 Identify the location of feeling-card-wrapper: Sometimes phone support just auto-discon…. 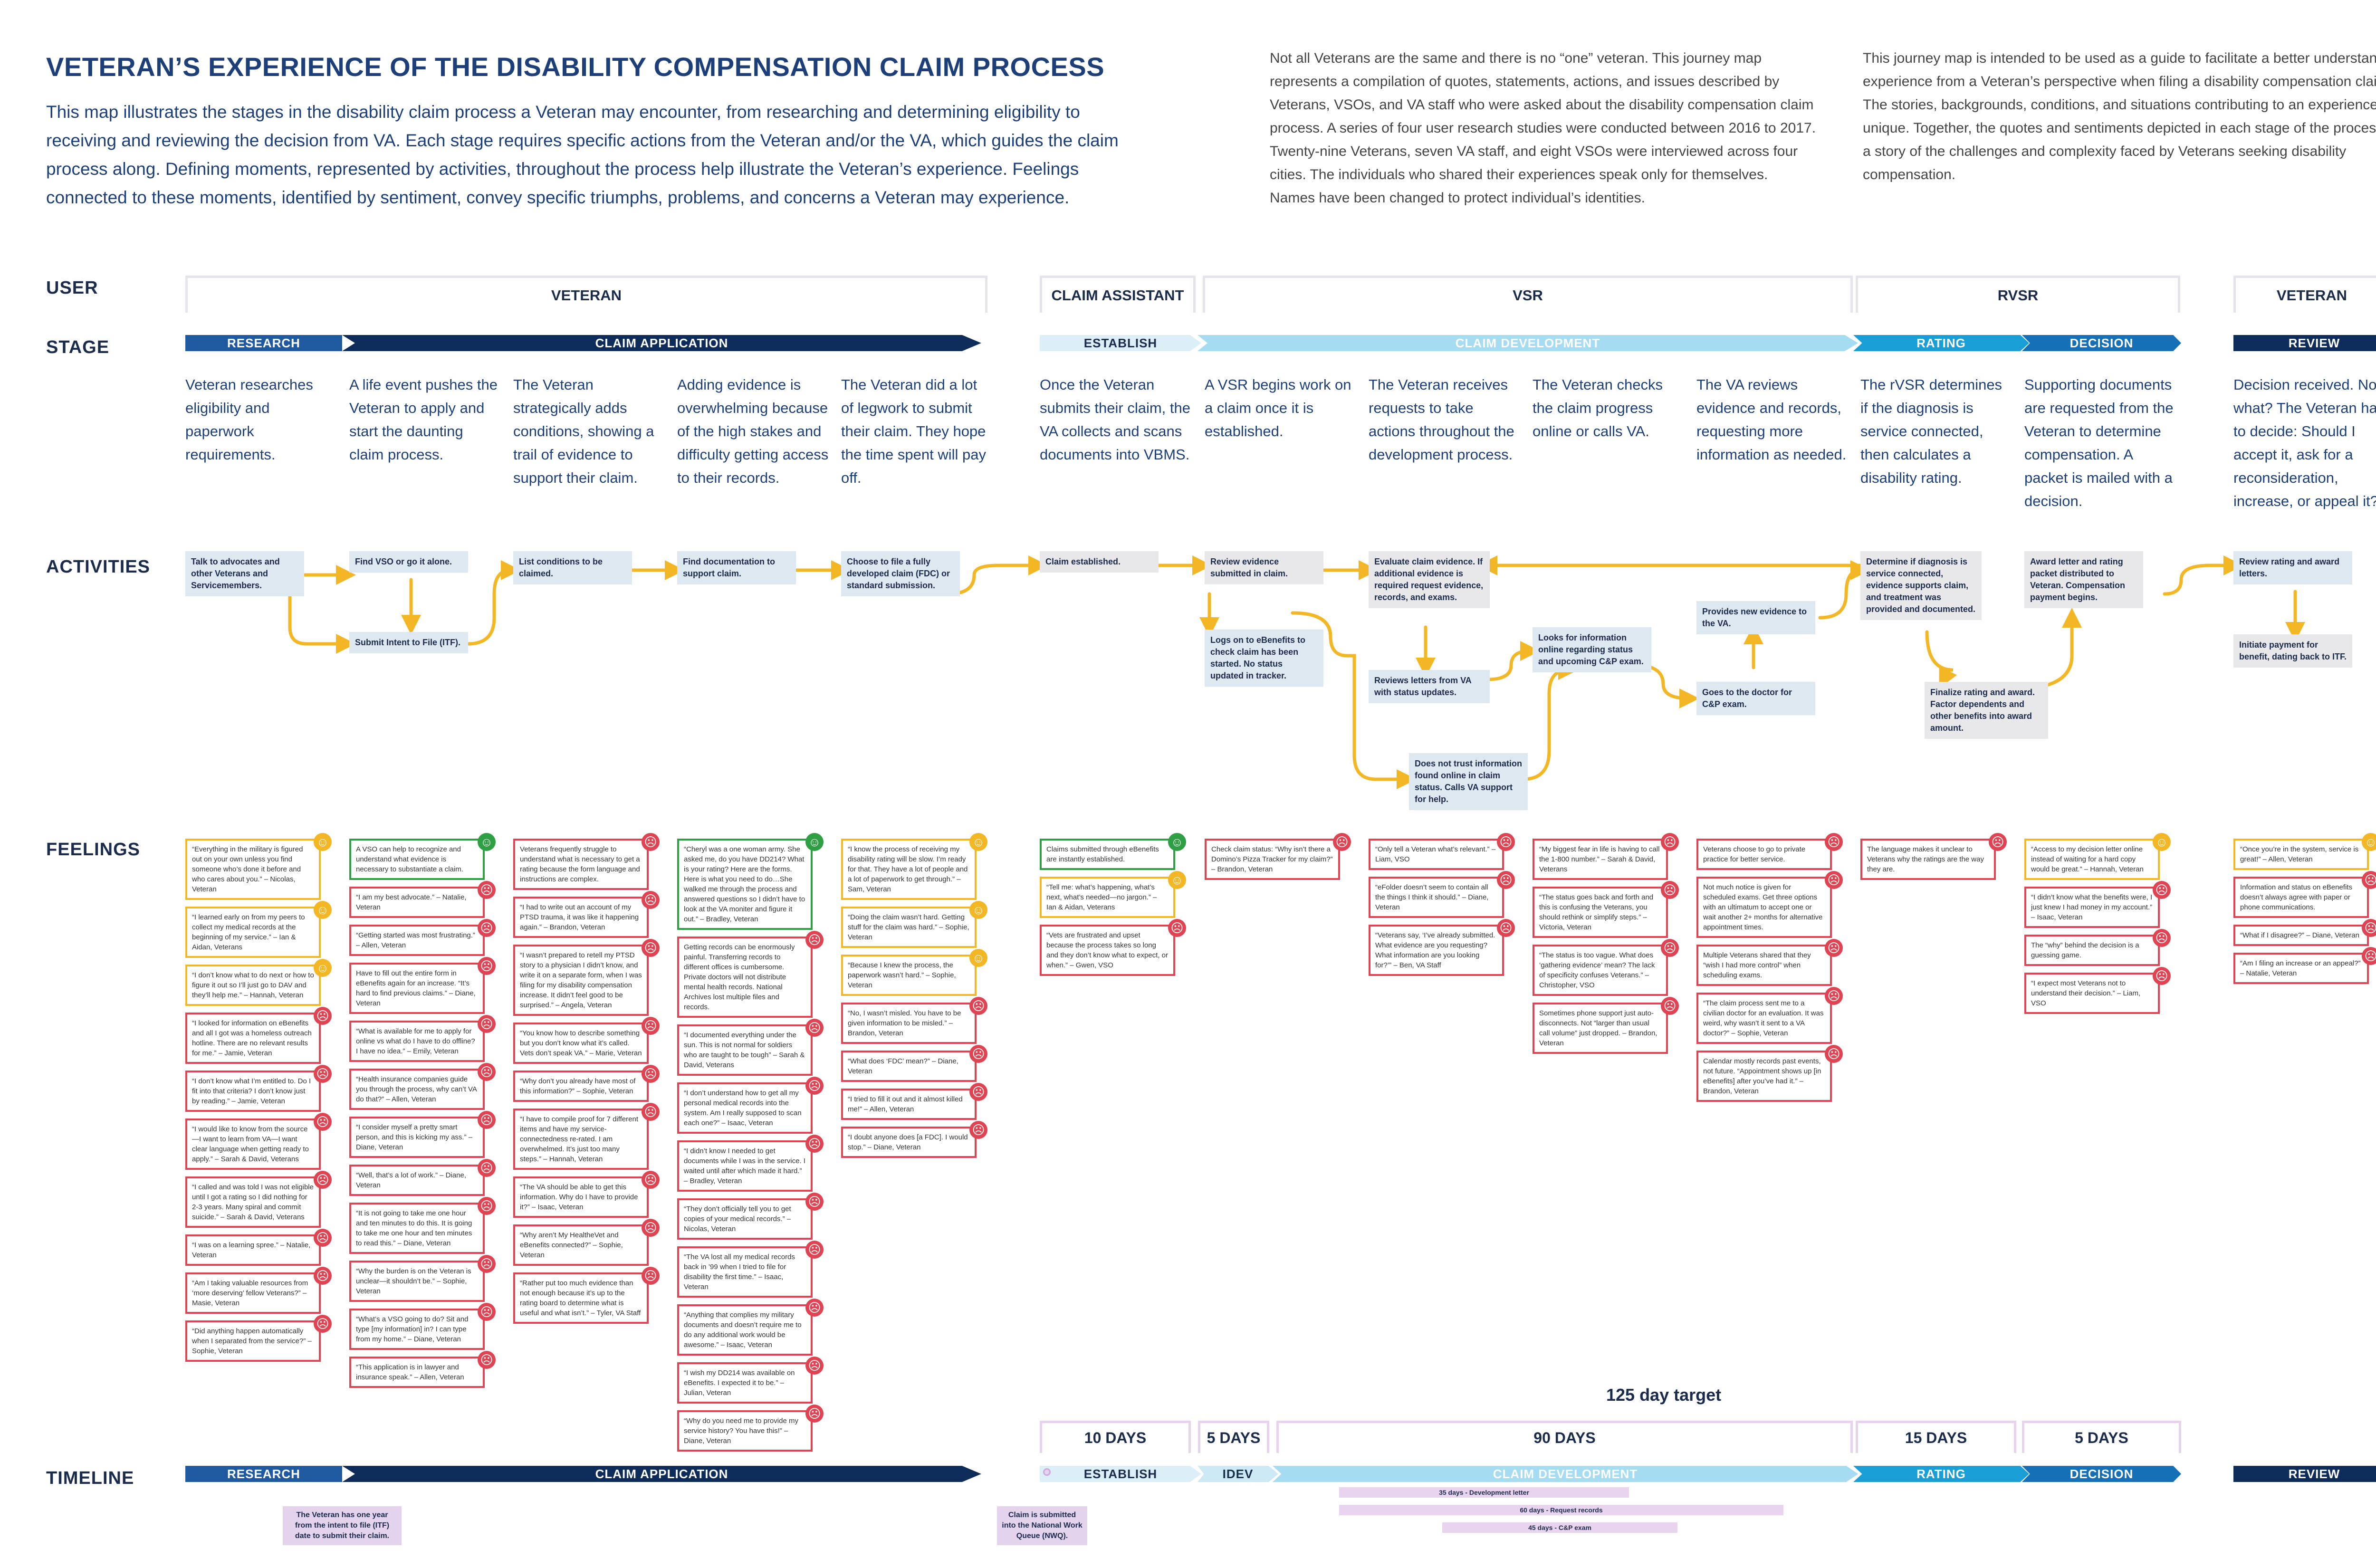
(1606, 1026).